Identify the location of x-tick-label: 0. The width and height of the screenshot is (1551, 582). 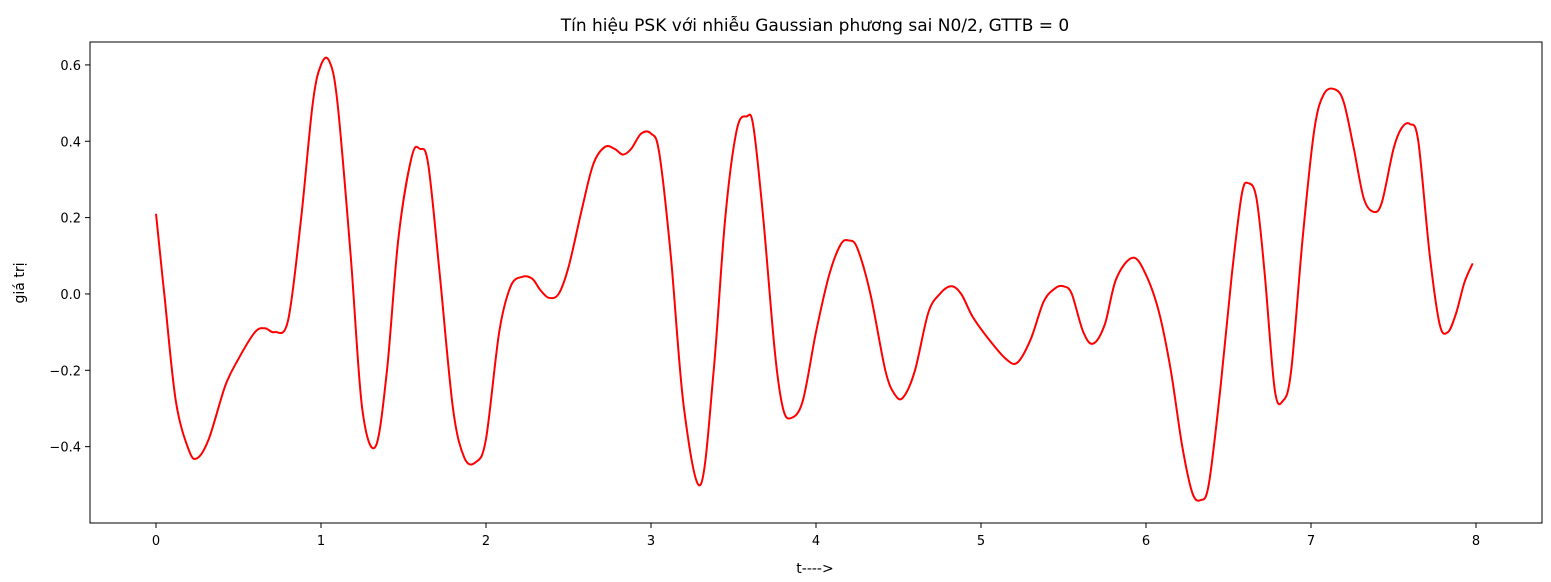
(156, 541).